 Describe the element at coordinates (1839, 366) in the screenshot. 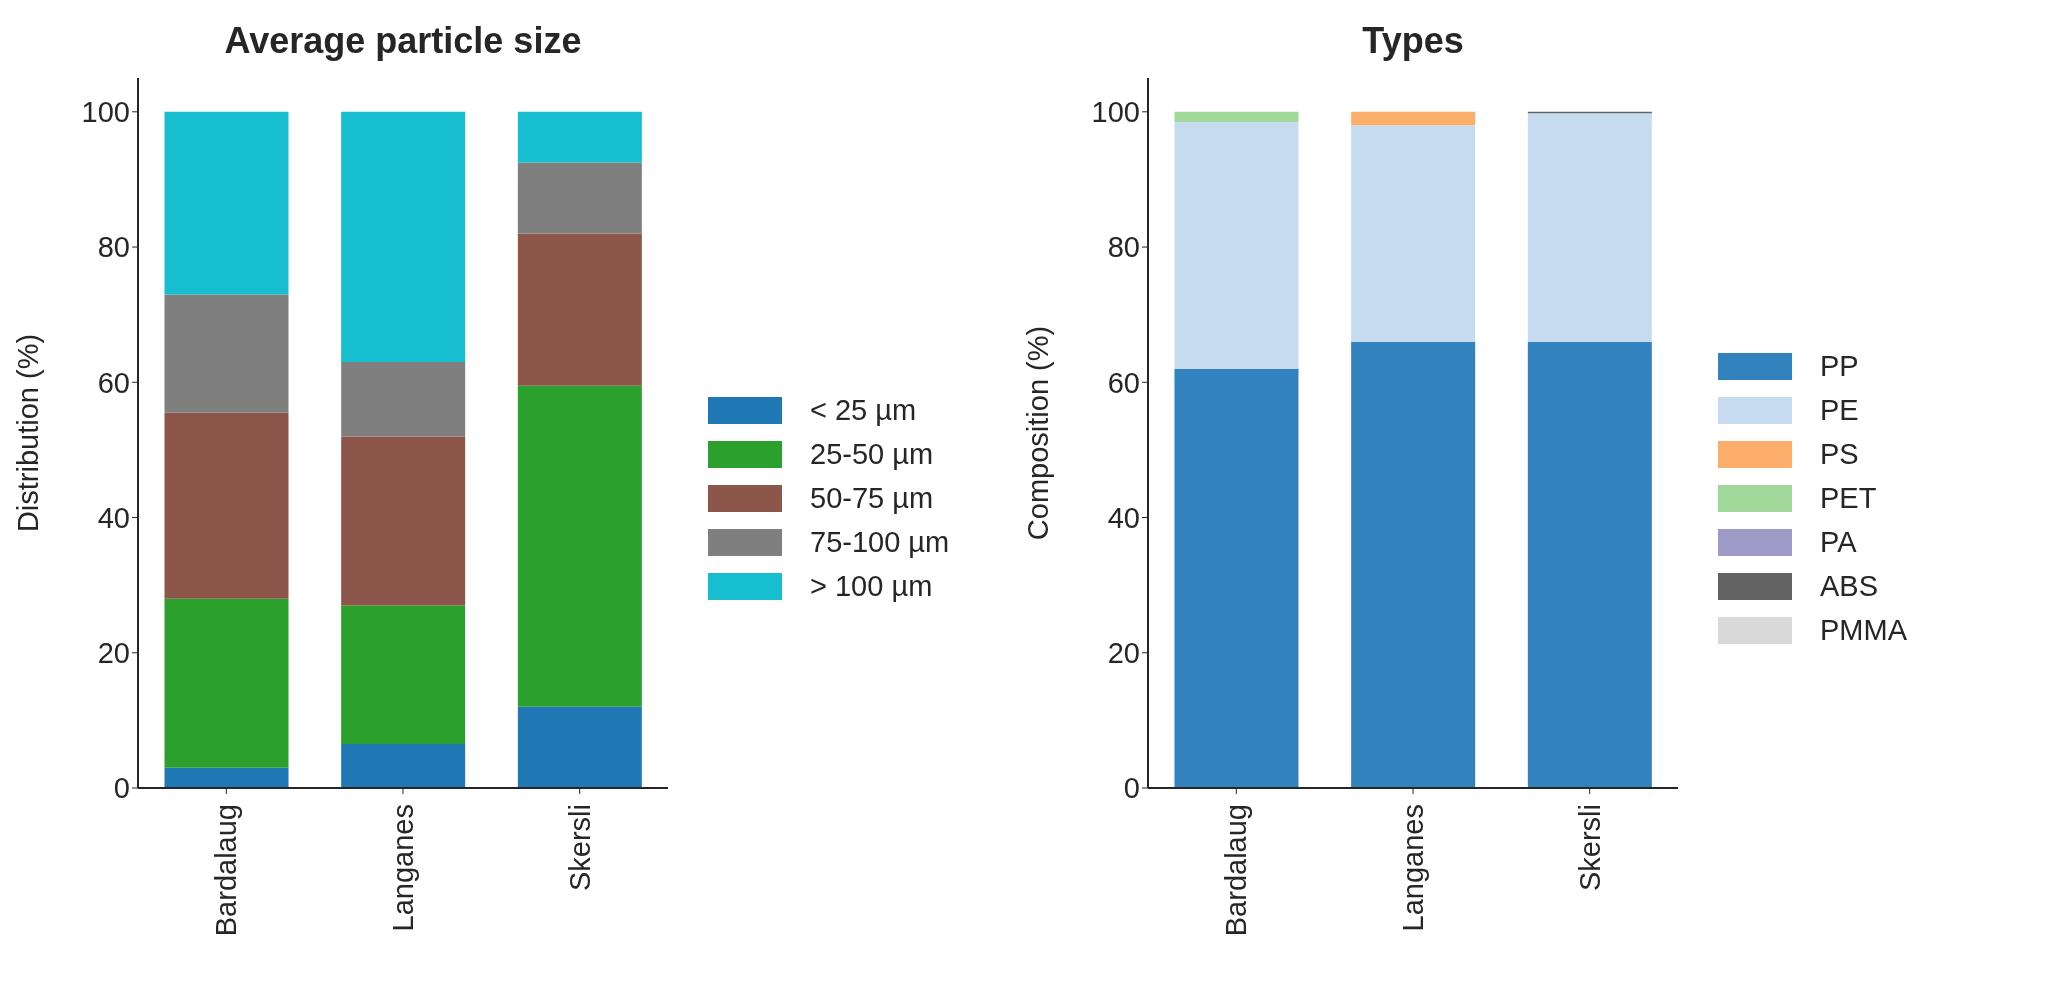

I see `legend-label: PP` at that location.